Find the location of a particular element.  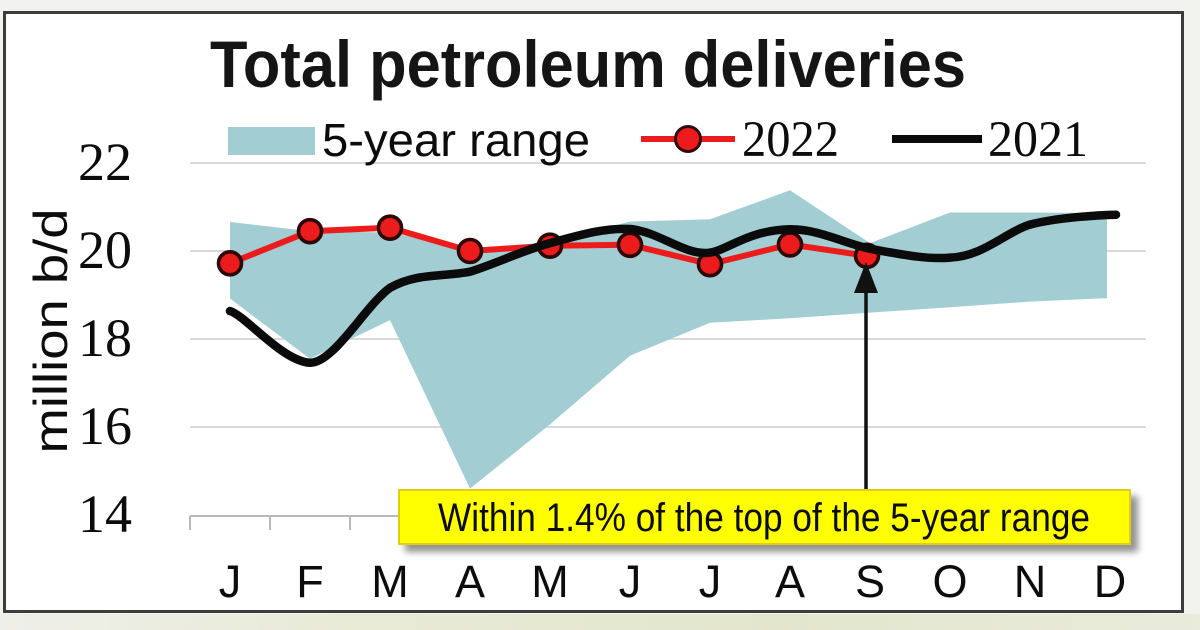

svg-text: 18 is located at coordinates (105, 338).